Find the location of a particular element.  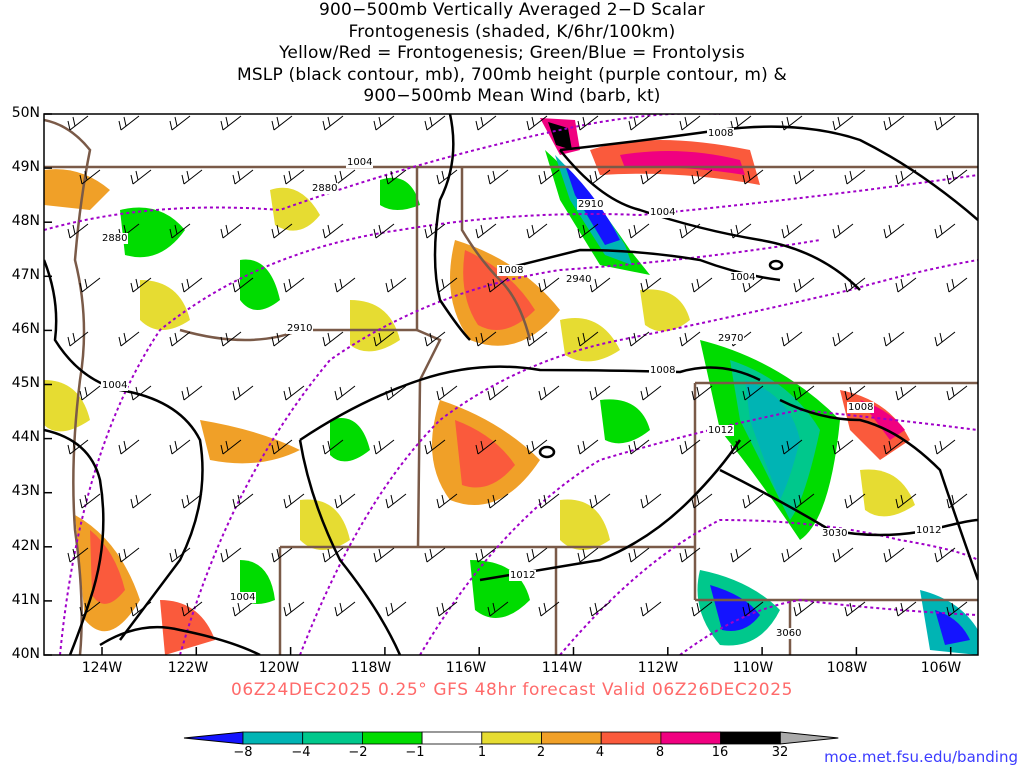

lat-label-41n: 41N is located at coordinates (25, 600).